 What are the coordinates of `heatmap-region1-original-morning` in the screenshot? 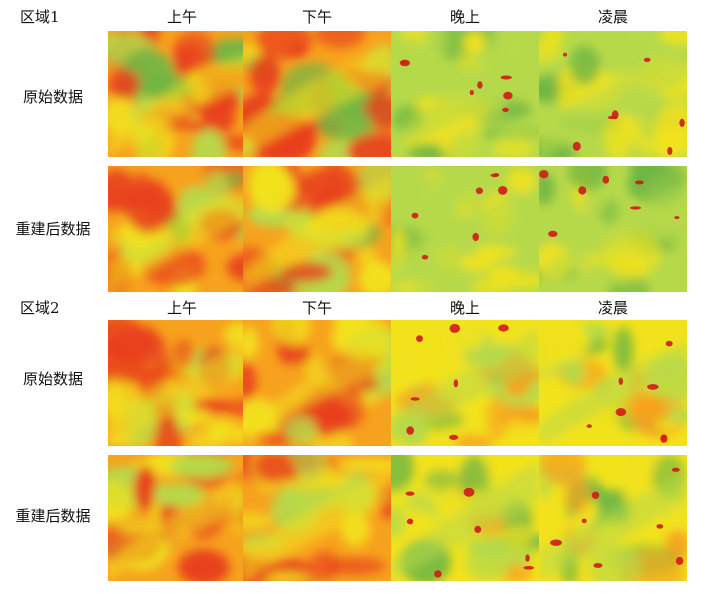 It's located at (182, 94).